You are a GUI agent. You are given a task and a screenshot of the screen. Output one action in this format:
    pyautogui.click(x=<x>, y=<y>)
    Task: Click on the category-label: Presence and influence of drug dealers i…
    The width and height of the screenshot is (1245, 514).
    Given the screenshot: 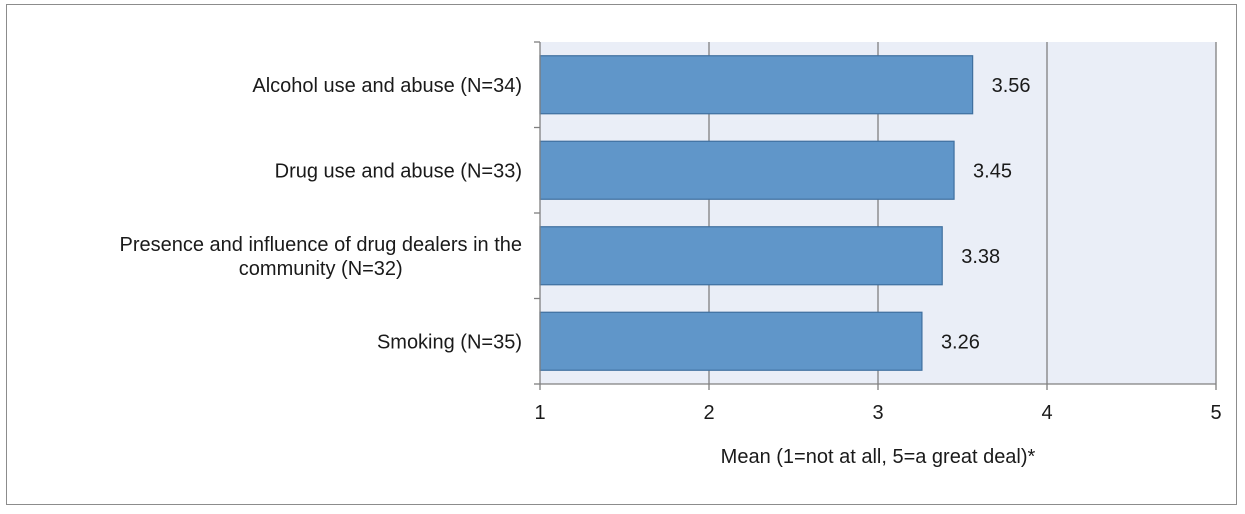 What is the action you would take?
    pyautogui.click(x=321, y=245)
    